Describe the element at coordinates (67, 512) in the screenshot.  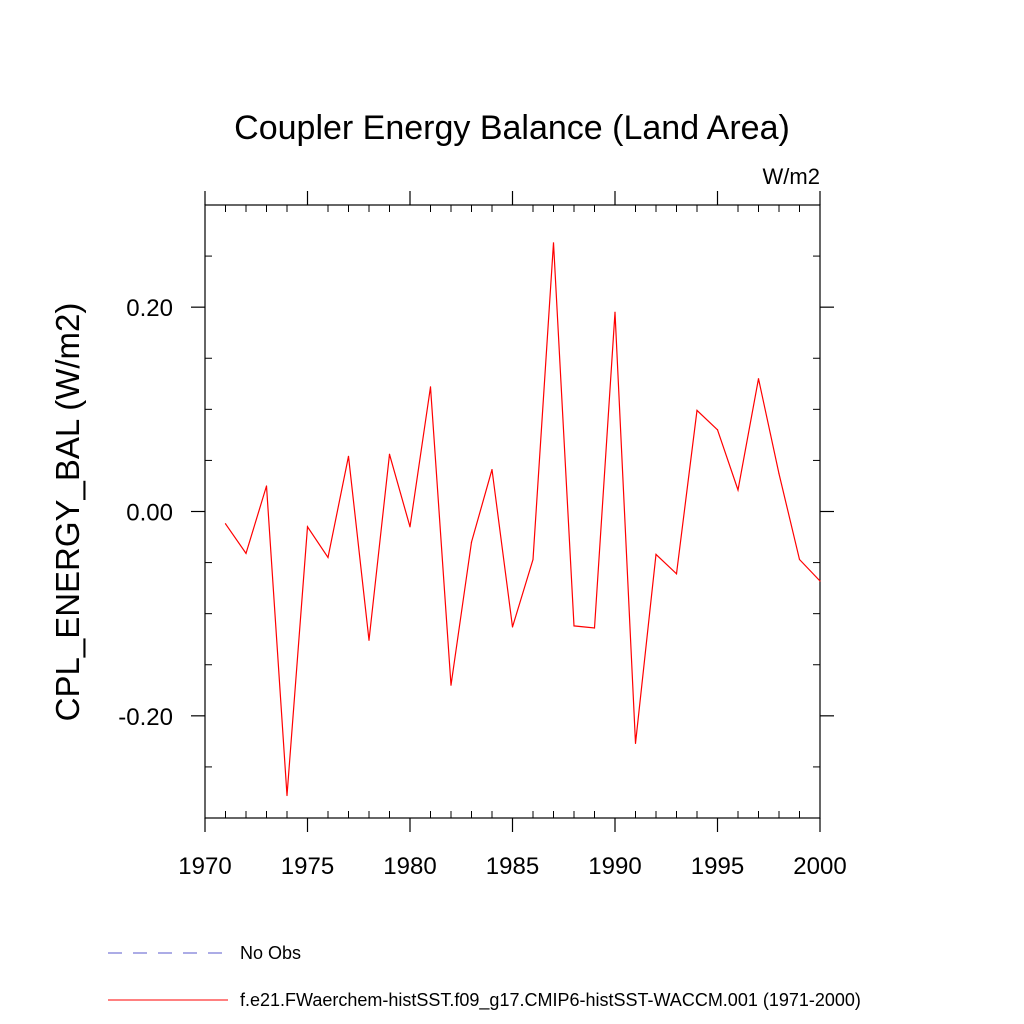
I see `y-axis-label: CPL_ENERGY_BAL (W/m2)` at that location.